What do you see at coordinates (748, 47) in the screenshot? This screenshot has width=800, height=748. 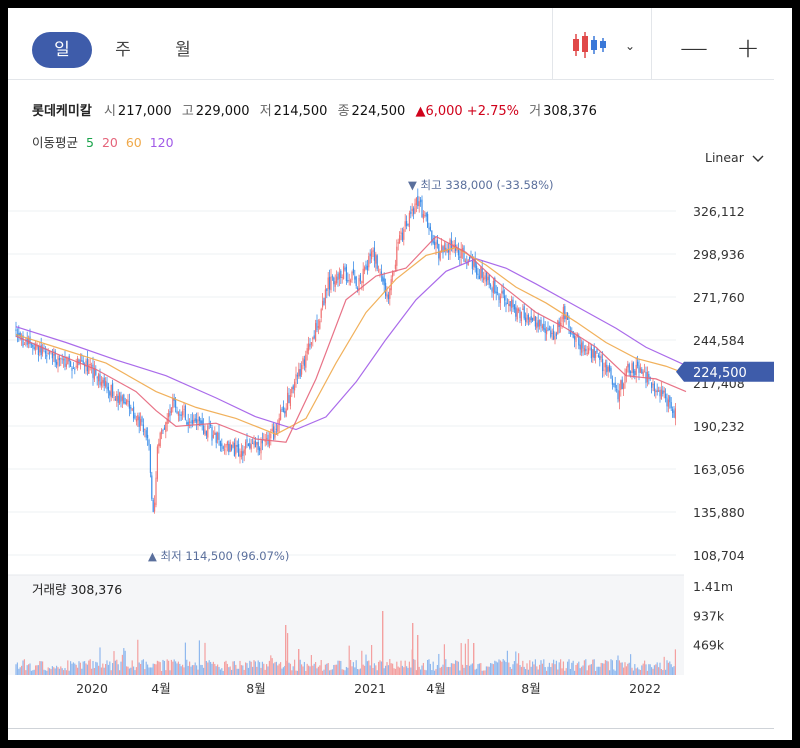 I see `zoom-in-button: +` at bounding box center [748, 47].